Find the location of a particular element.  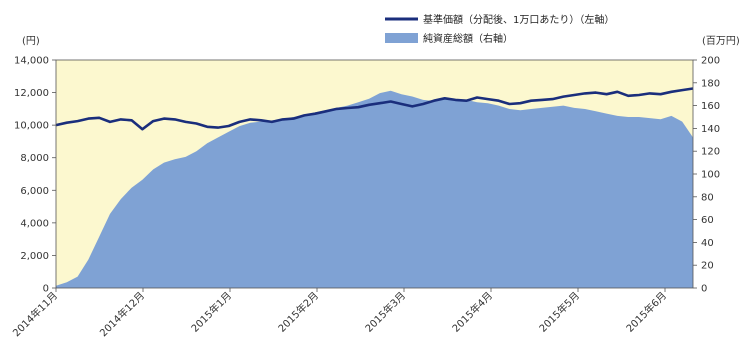

left-tick-label: 2,000 is located at coordinates (34, 256).